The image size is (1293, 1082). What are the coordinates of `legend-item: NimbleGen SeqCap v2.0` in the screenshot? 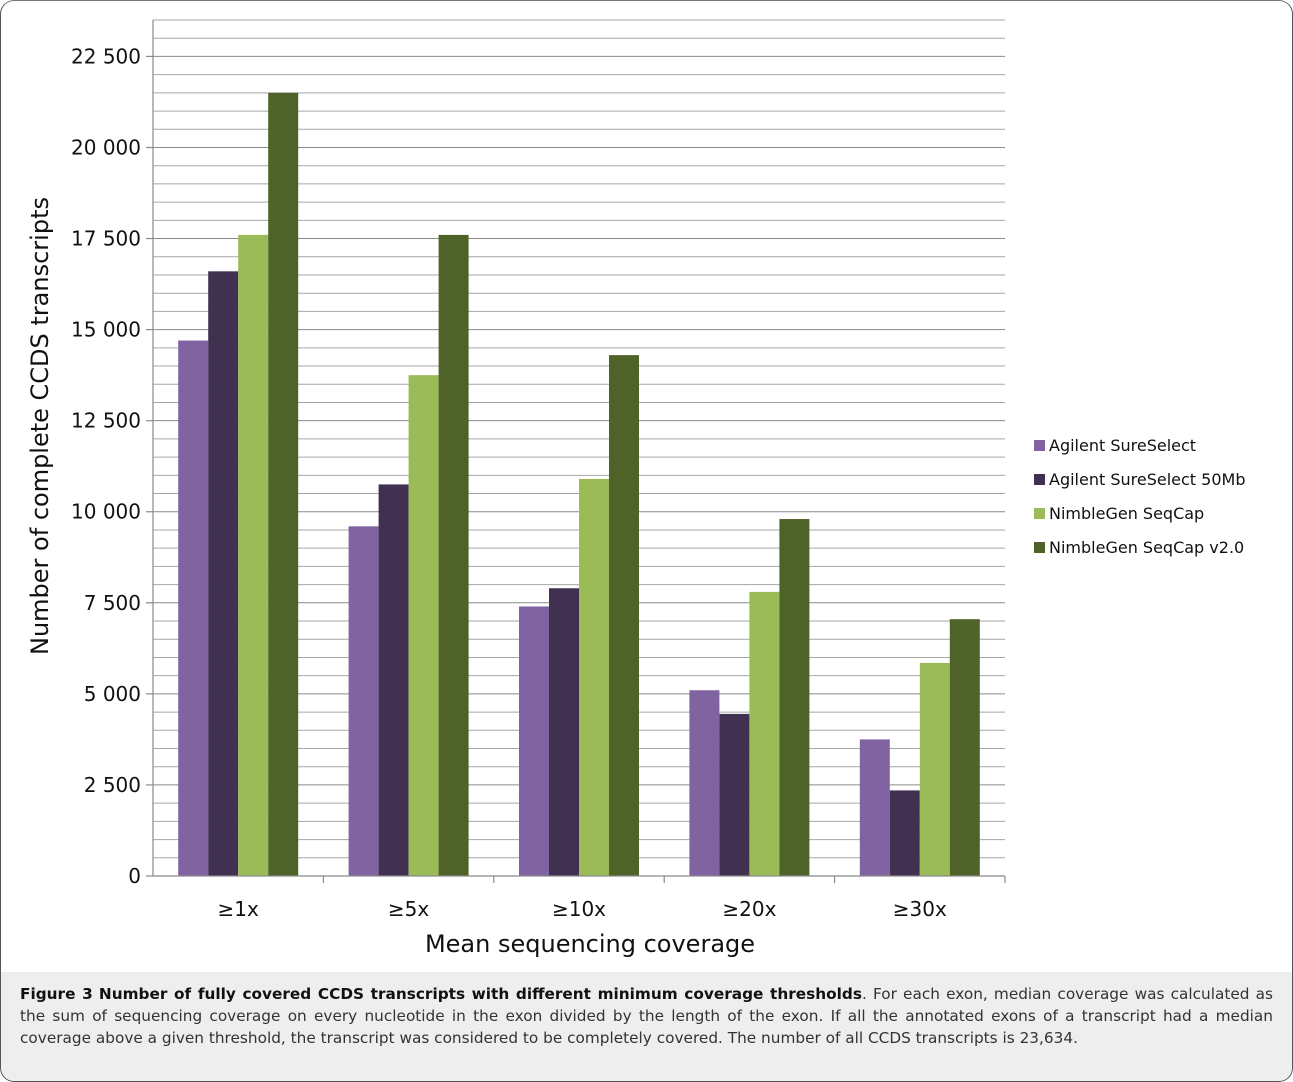 It's located at (1139, 547).